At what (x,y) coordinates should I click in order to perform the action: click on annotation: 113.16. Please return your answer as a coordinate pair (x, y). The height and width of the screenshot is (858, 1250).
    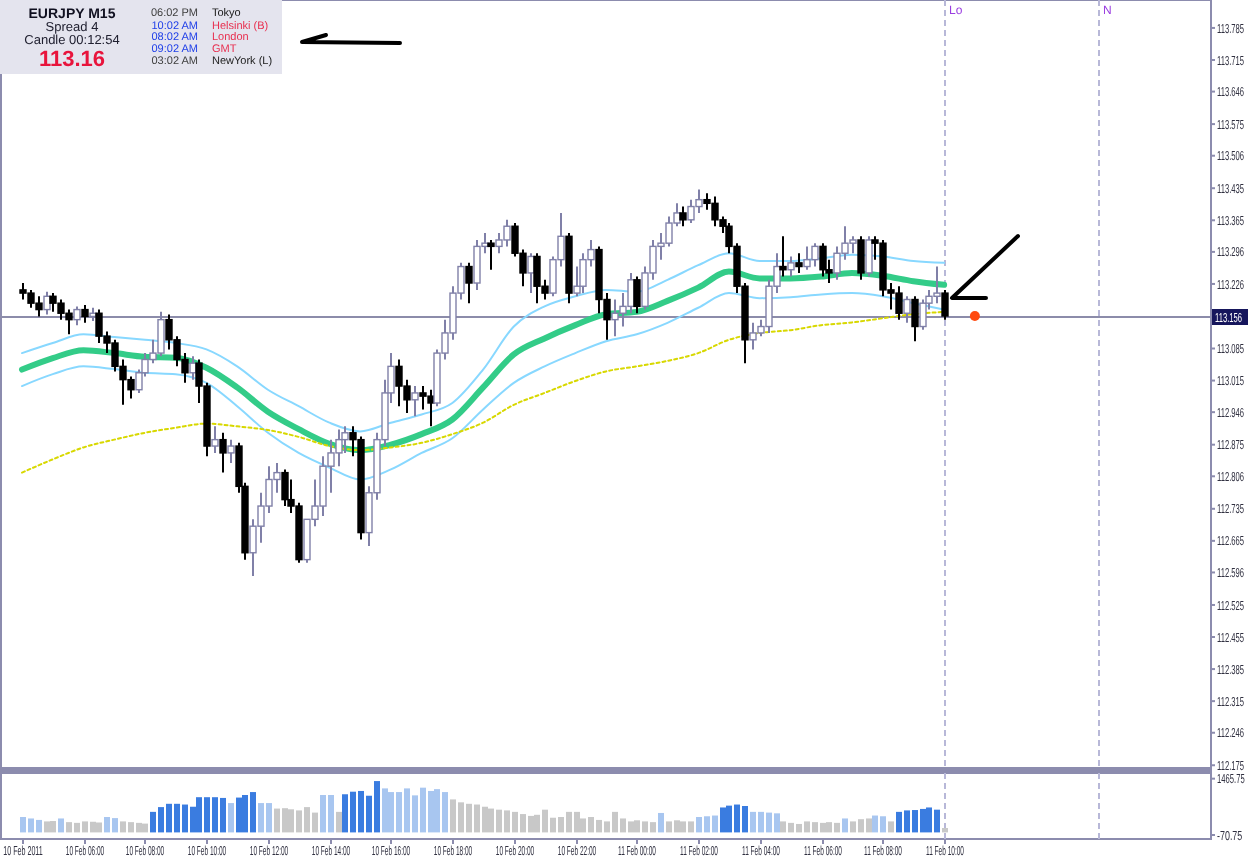
    Looking at the image, I should click on (72, 59).